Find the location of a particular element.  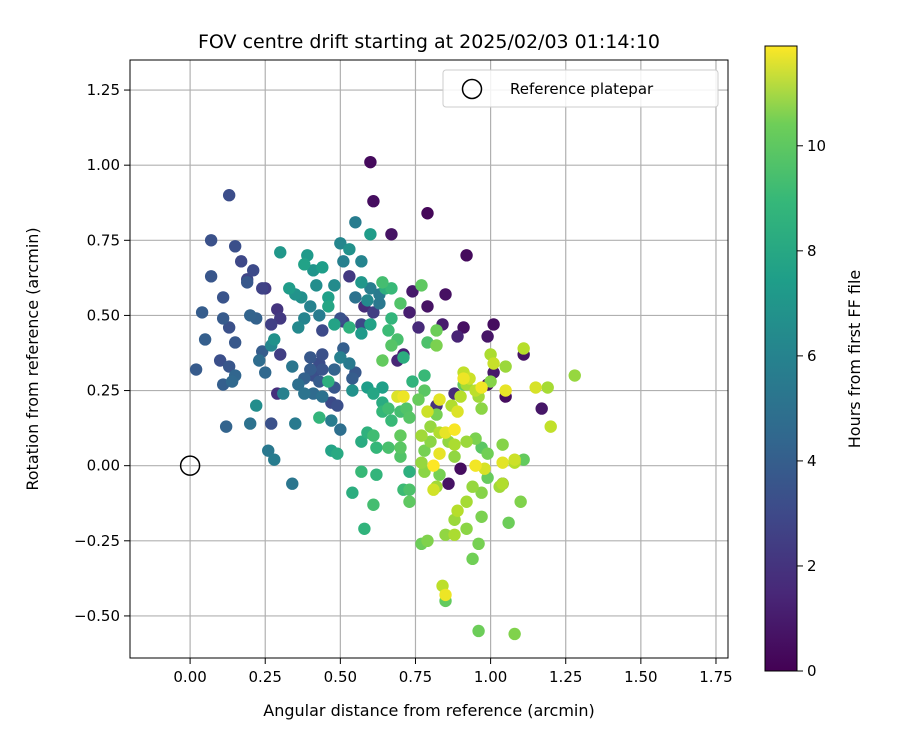

x-axis-ticks: 0.00 0.25 0.50 0.75 1.00 1.25 1.50 1.75 is located at coordinates (453, 672).